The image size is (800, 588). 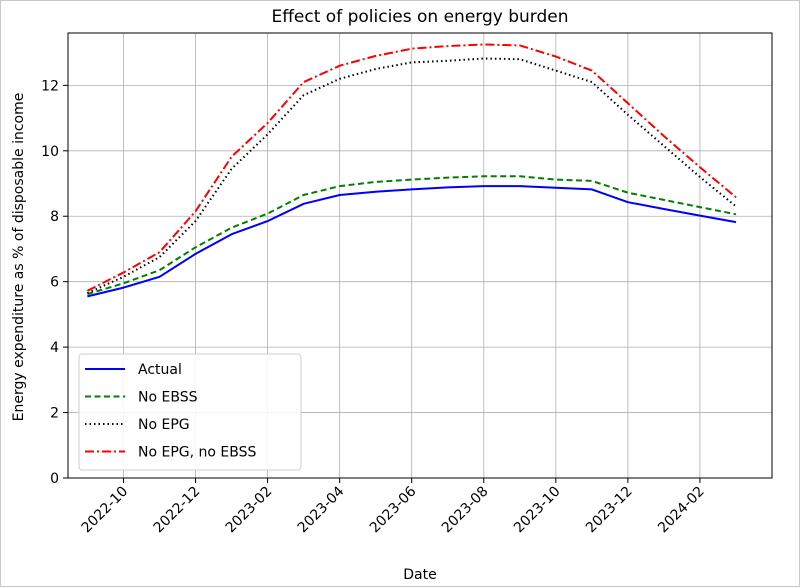 What do you see at coordinates (50, 152) in the screenshot?
I see `y-tick-label: 10` at bounding box center [50, 152].